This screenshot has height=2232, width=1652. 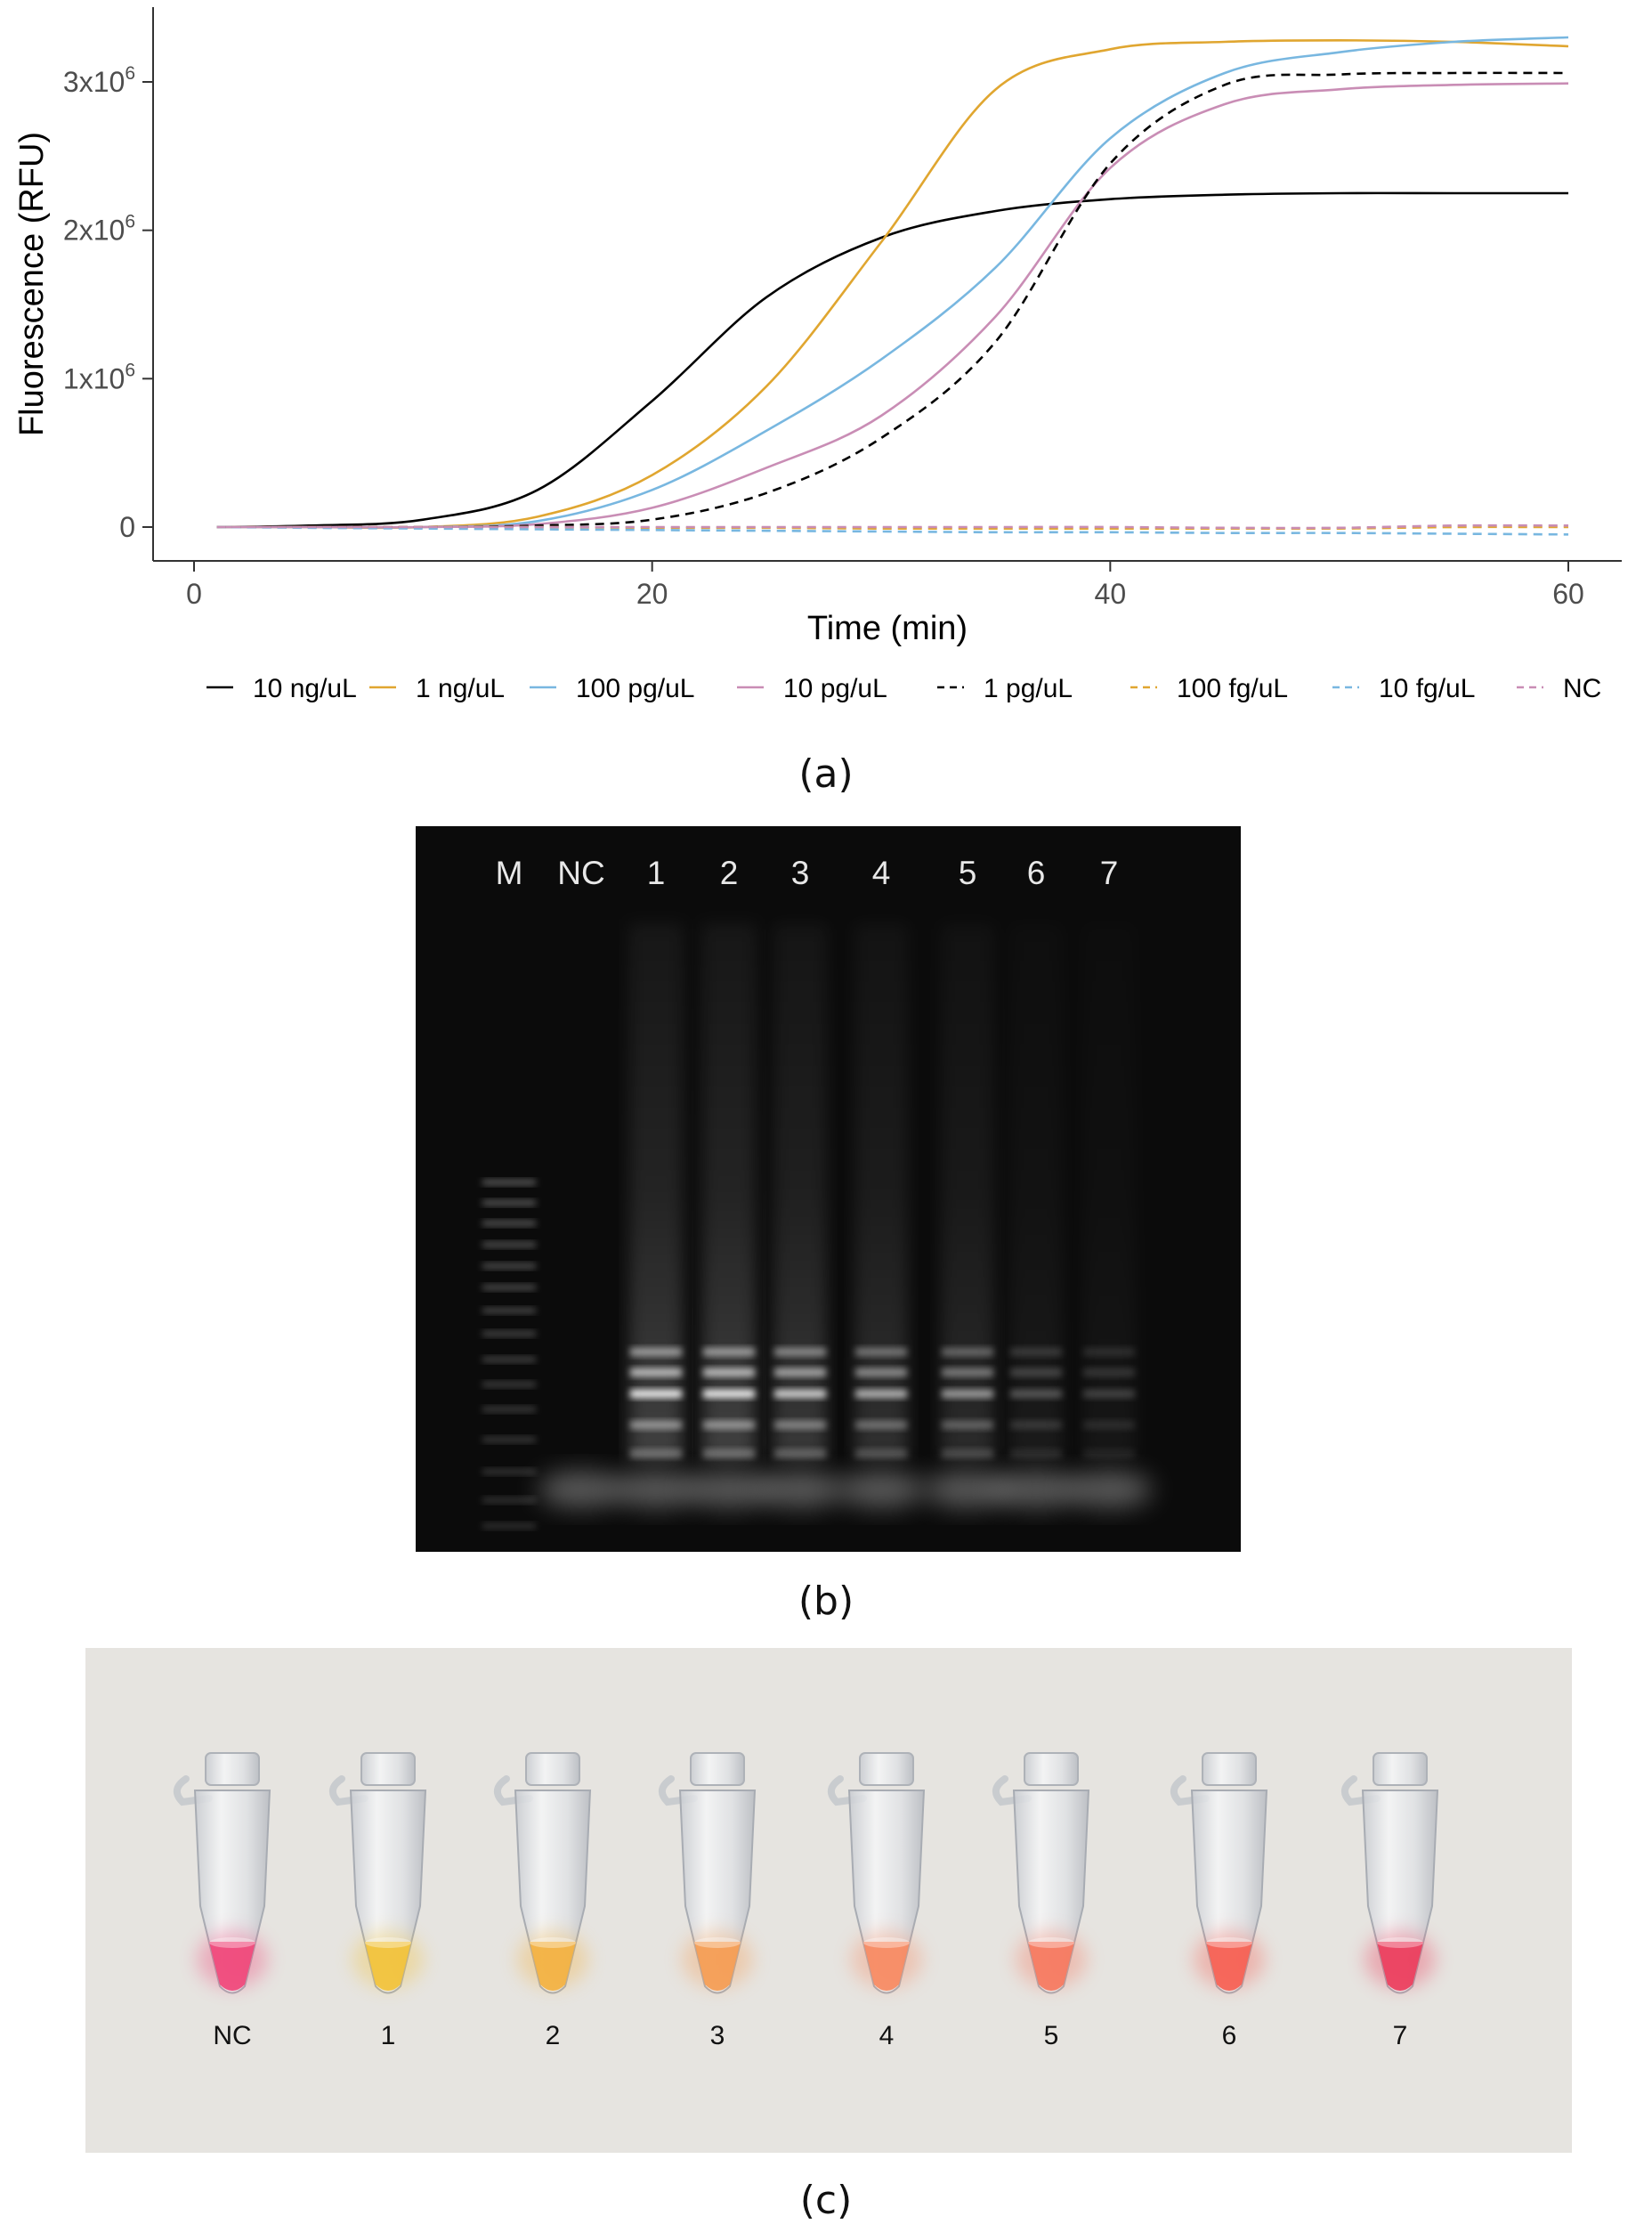 I want to click on legend-label-7: NC, so click(x=1582, y=688).